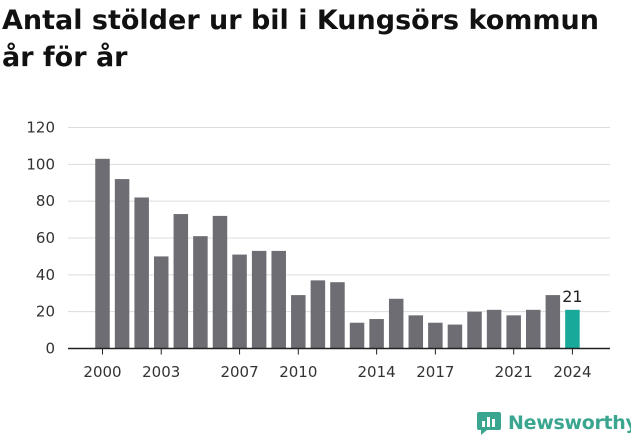 Image resolution: width=631 pixels, height=439 pixels. Describe the element at coordinates (181, 281) in the screenshot. I see `bar-2004` at that location.